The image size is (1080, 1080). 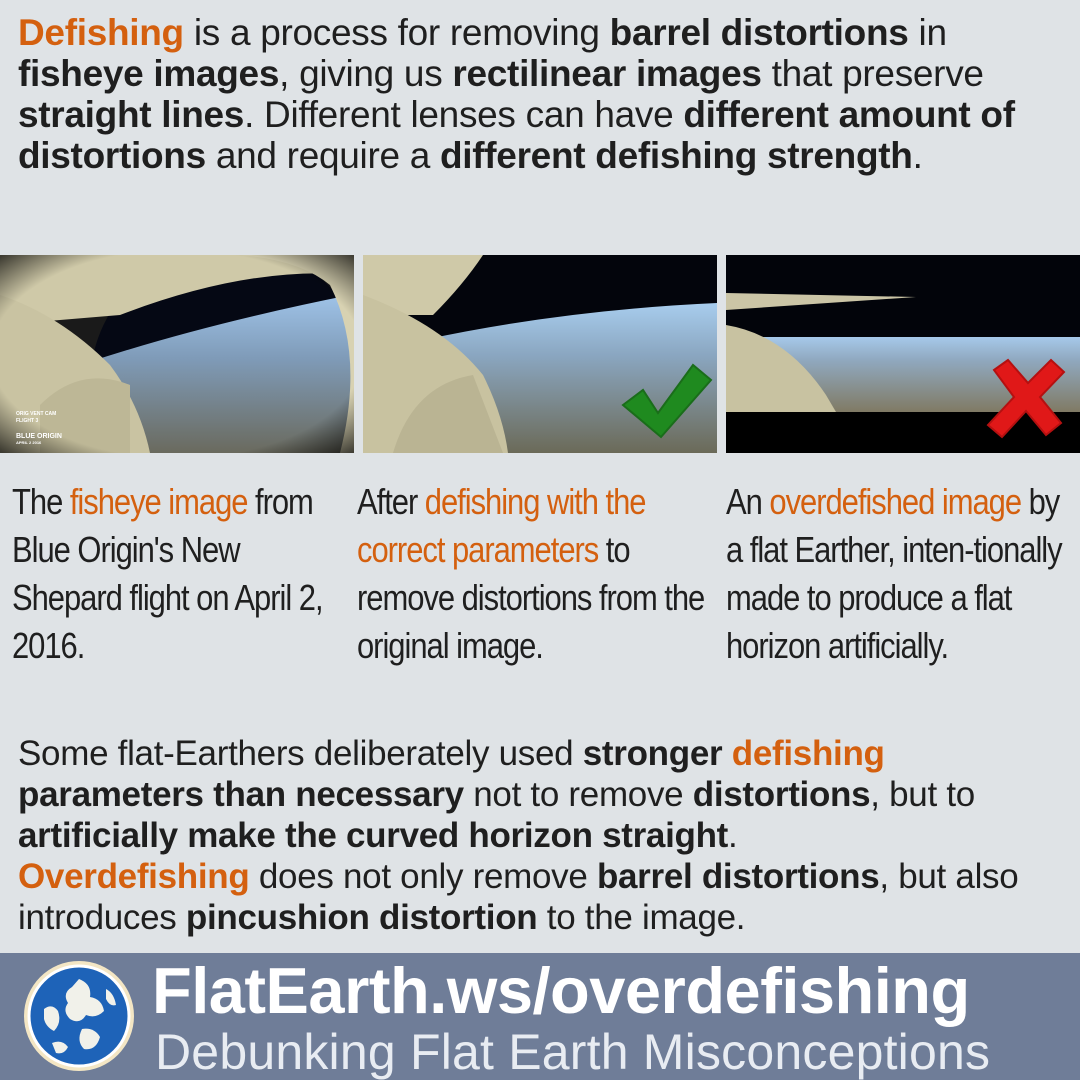 What do you see at coordinates (759, 32) in the screenshot?
I see `intro-bold: barrel distortions` at bounding box center [759, 32].